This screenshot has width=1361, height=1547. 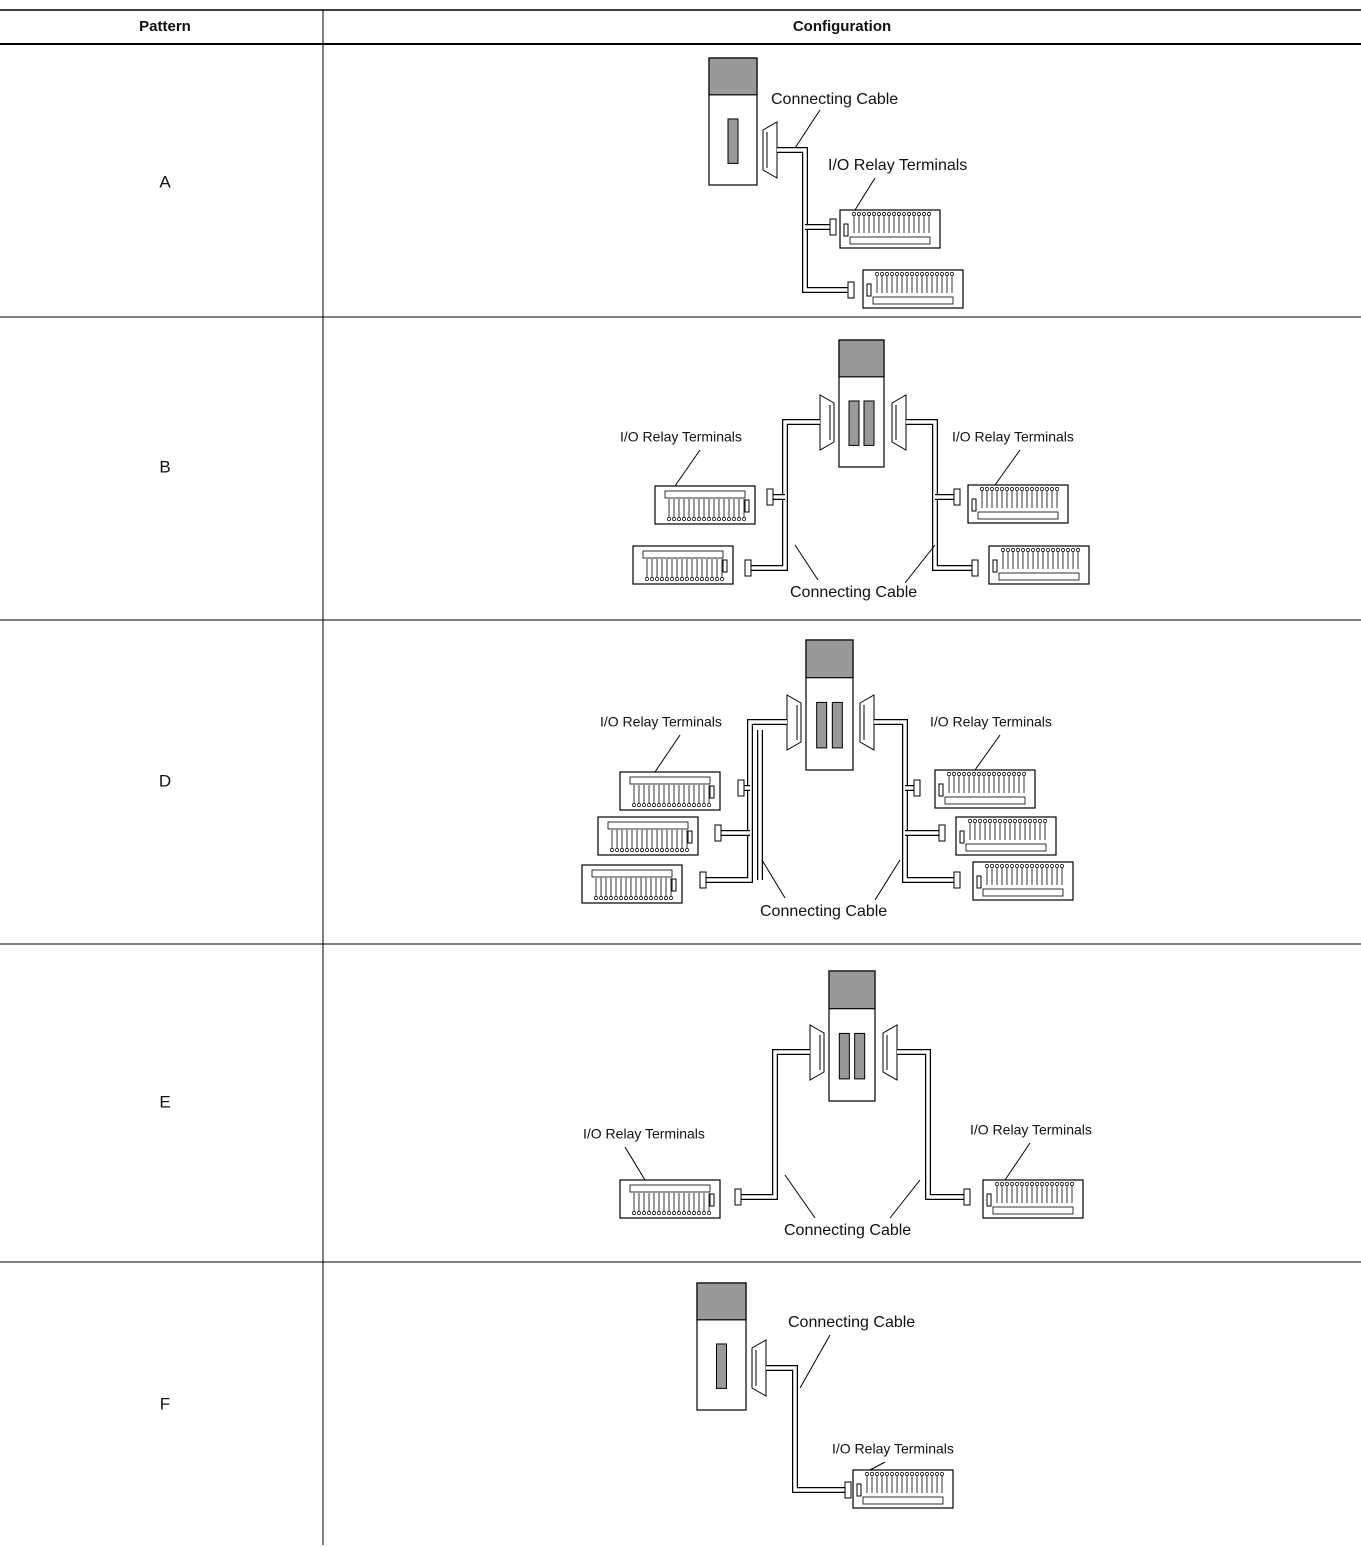 What do you see at coordinates (721, 1301) in the screenshot?
I see `plc-unit-top` at bounding box center [721, 1301].